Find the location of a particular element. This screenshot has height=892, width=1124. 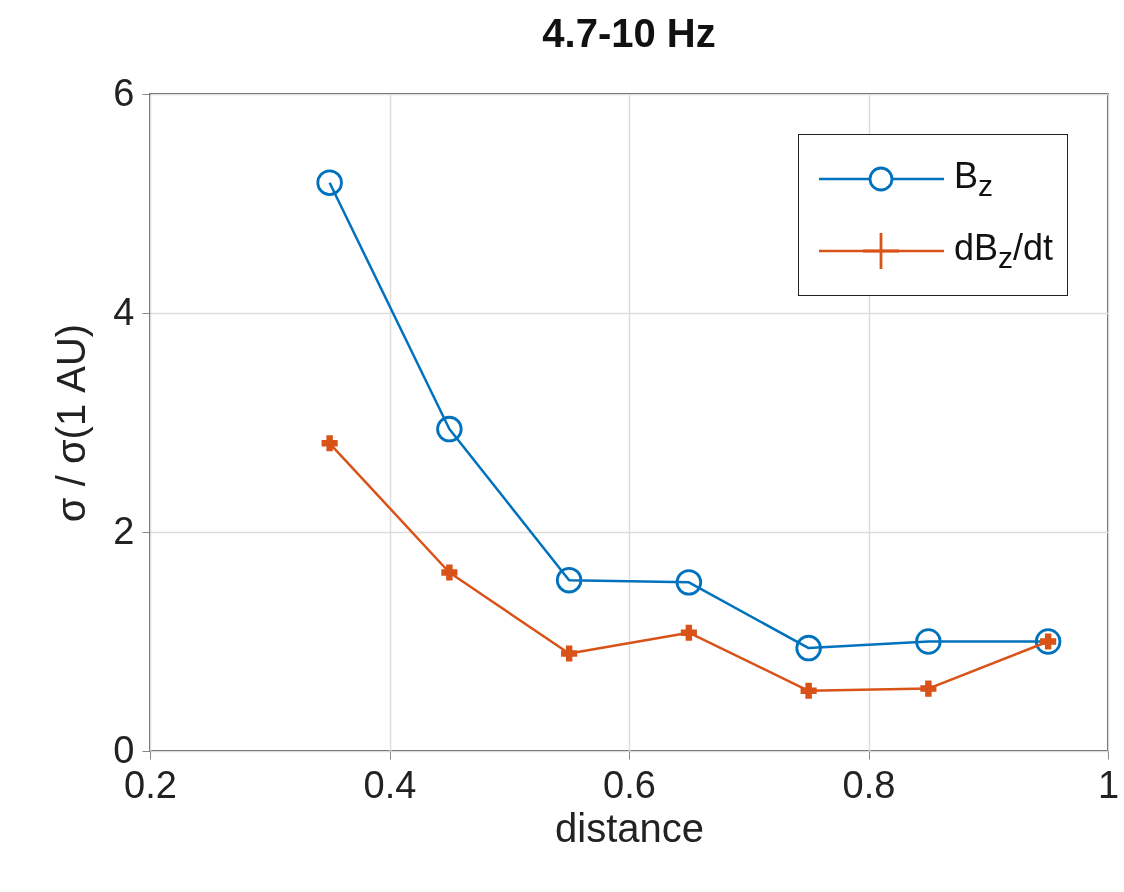

legend-label: B$_{z}$ is located at coordinates (973, 179).